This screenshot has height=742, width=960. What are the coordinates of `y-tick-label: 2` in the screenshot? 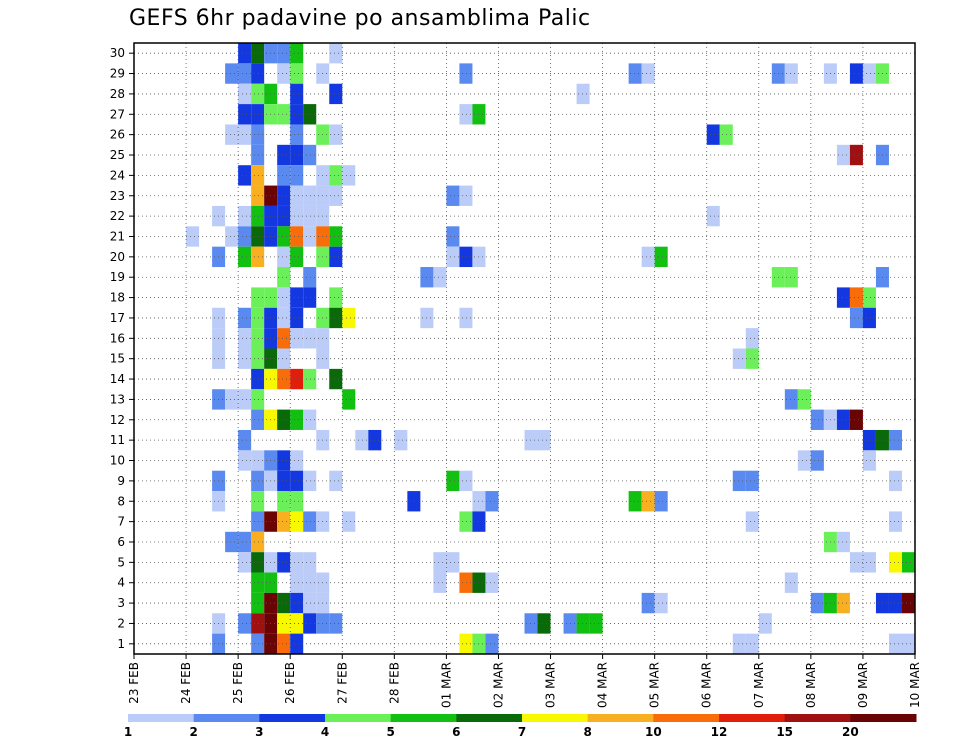 It's located at (121, 623).